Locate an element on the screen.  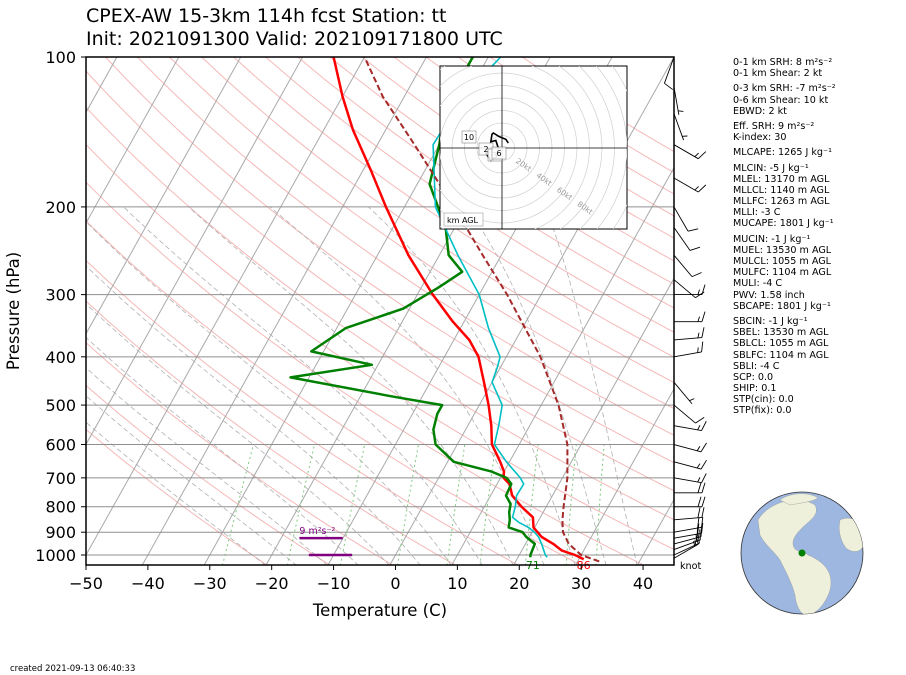
y-tick-label: 800 is located at coordinates (60, 507).